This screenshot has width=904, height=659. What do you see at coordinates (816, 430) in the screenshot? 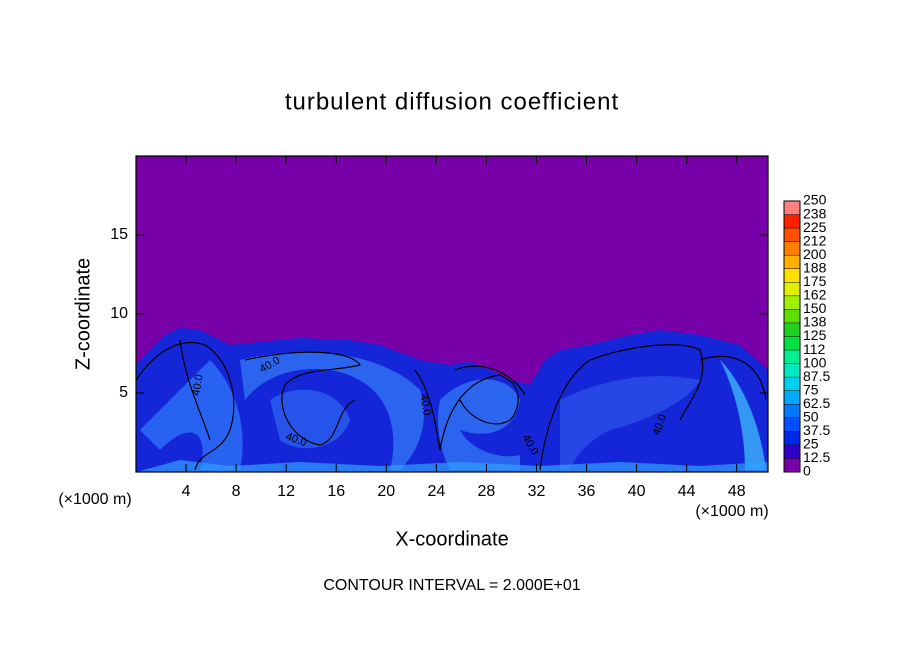
I see `colorbar-label: 37.5` at bounding box center [816, 430].